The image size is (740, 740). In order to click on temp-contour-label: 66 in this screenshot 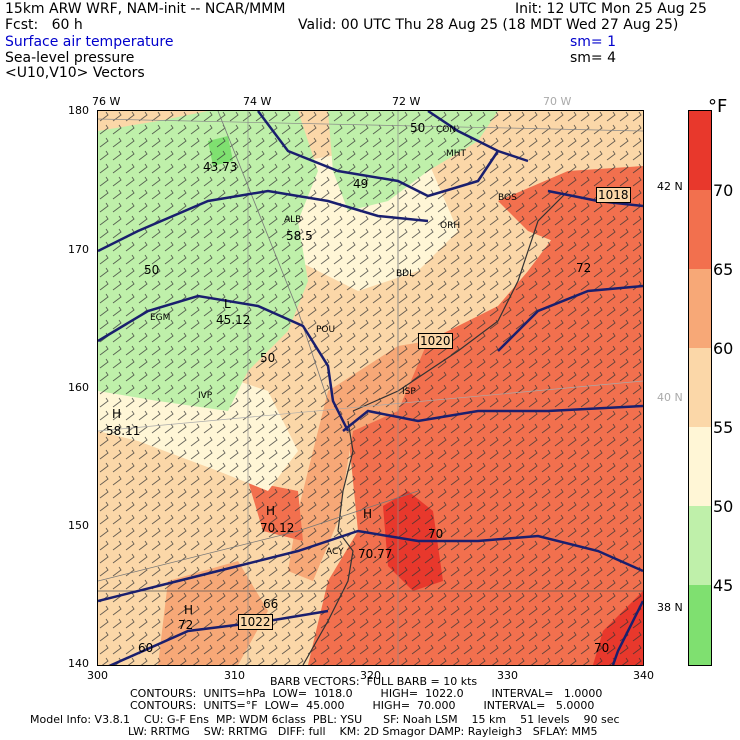, I will do `click(271, 604)`.